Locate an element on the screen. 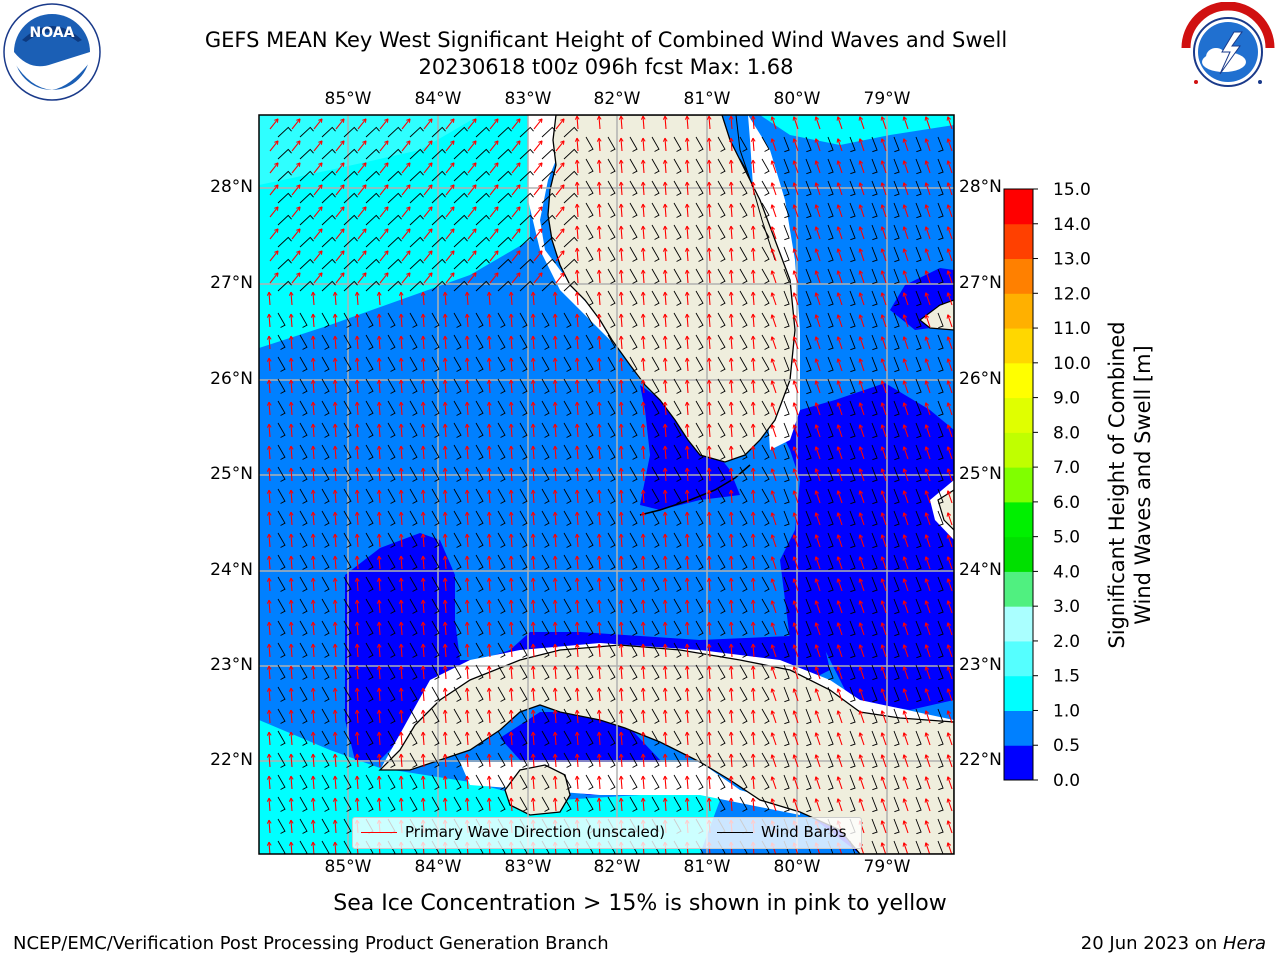  colorbar-frame is located at coordinates (1018, 484).